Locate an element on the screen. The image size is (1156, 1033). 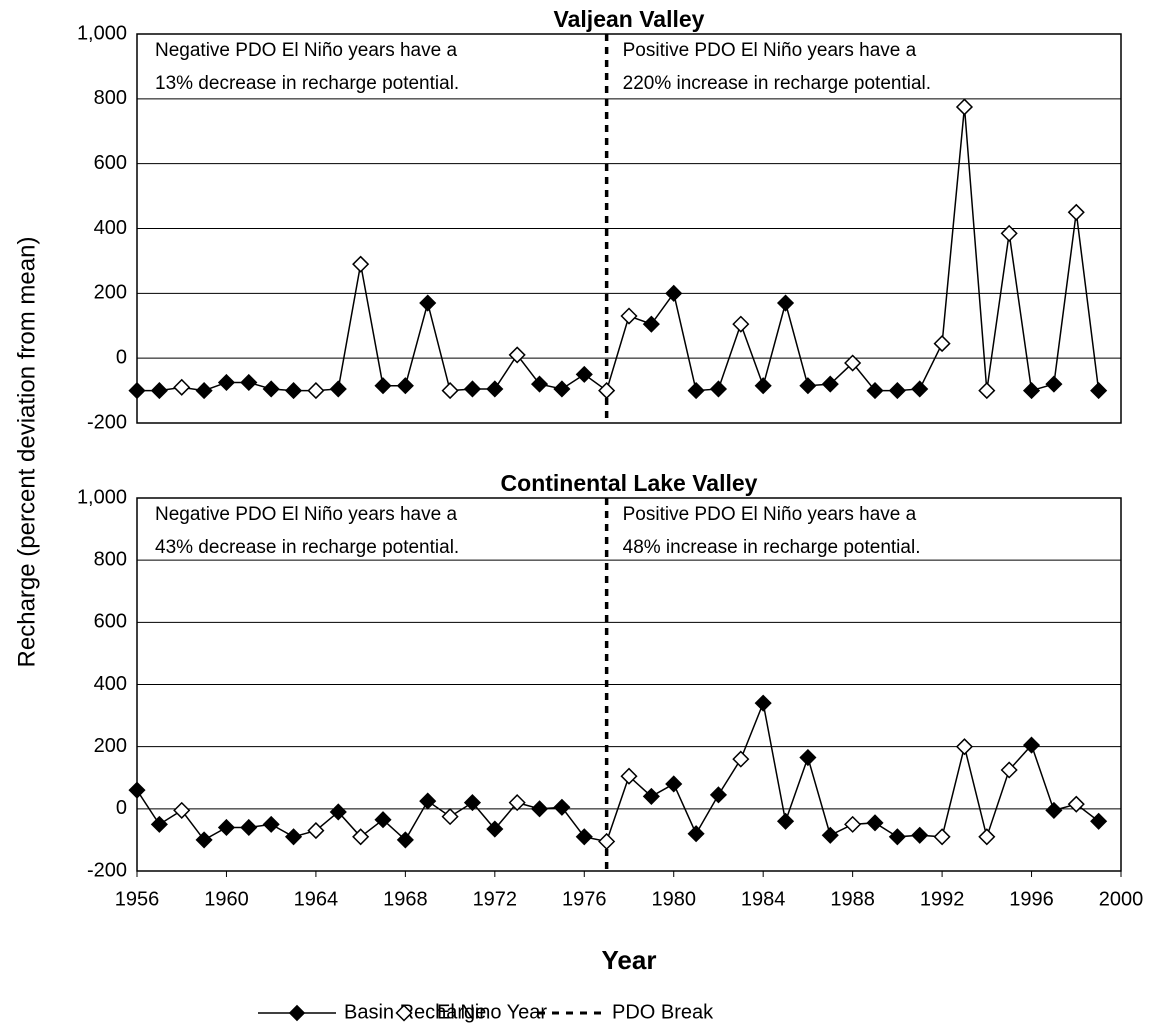
annotation: 220% increase in recharge potential. is located at coordinates (777, 83).